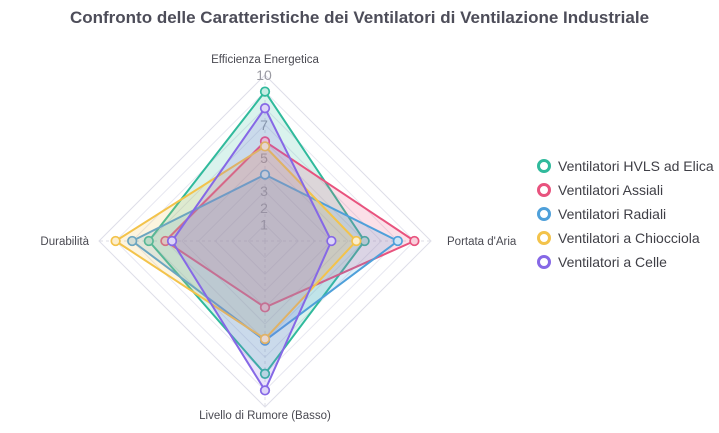  What do you see at coordinates (264, 75) in the screenshot?
I see `radar-tick-label: 10` at bounding box center [264, 75].